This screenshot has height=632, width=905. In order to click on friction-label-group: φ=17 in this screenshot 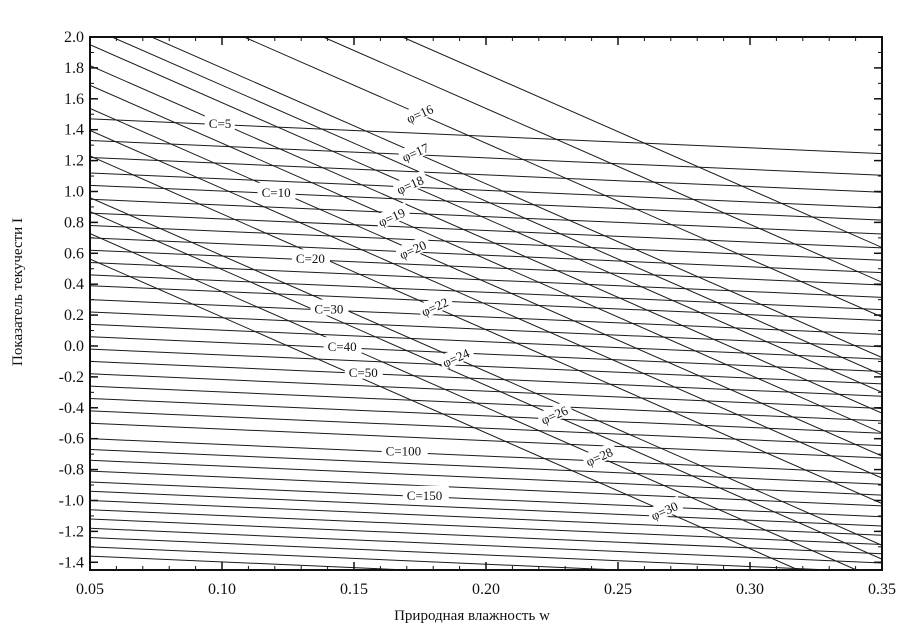, I will do `click(416, 151)`.